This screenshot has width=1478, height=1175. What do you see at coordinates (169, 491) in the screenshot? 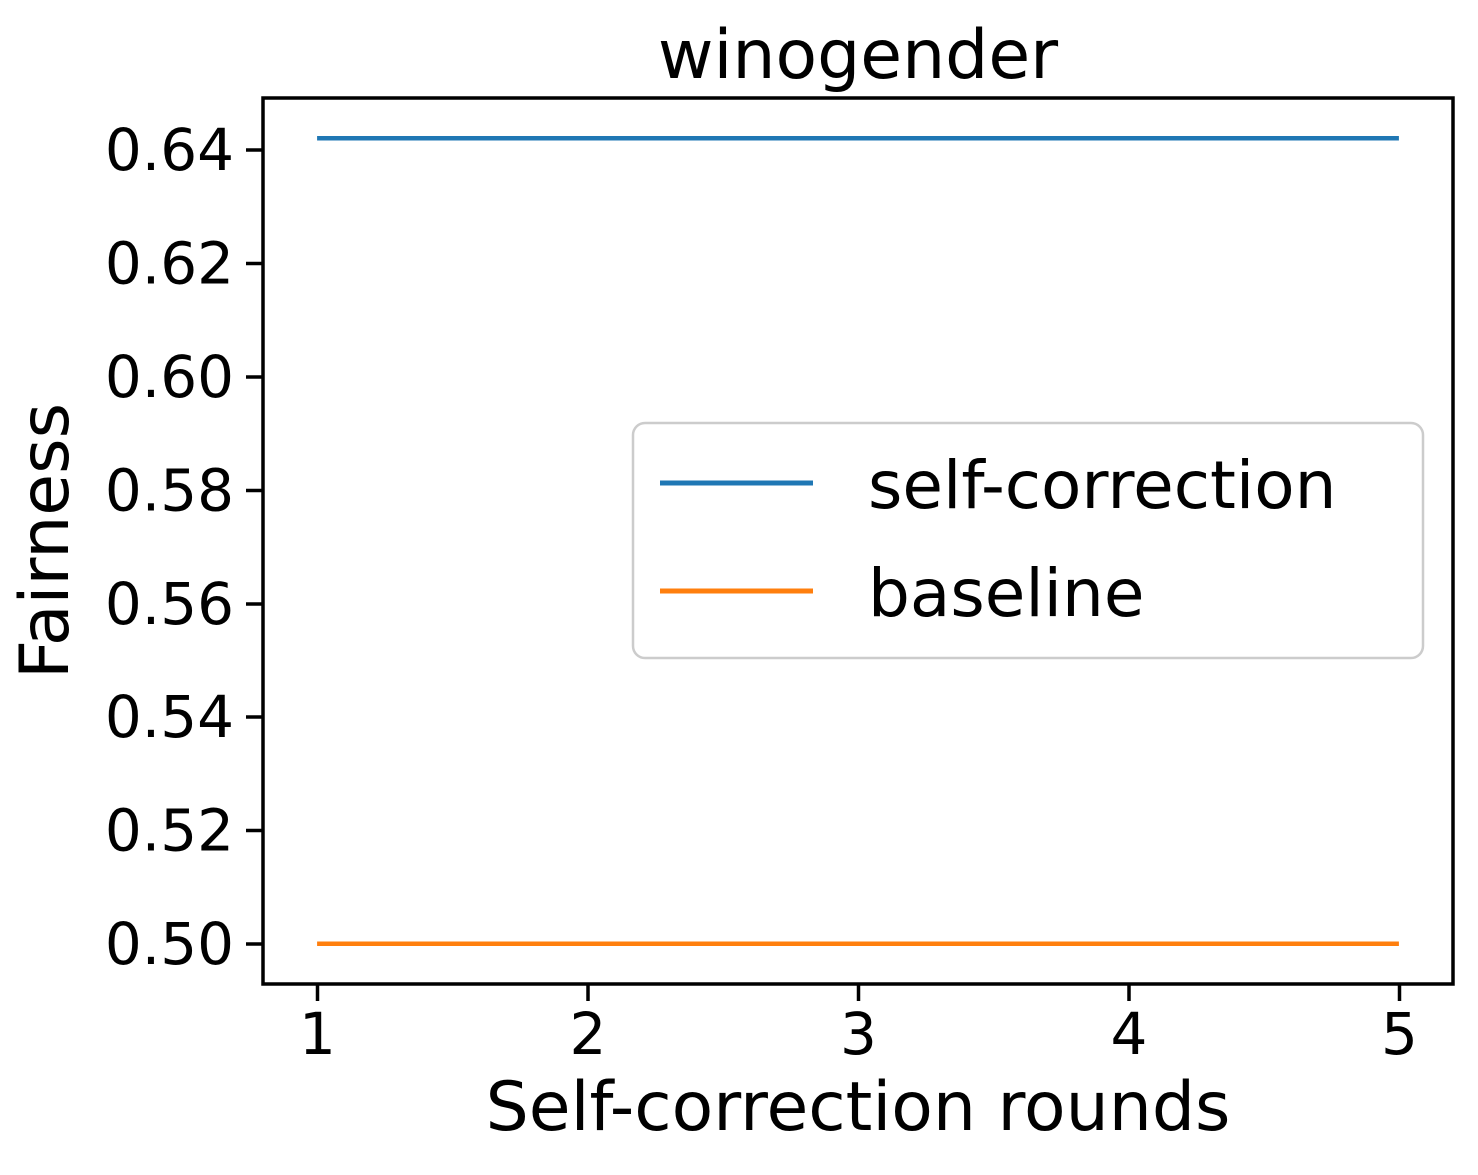
I see `y-tick-label: 0.58` at bounding box center [169, 491].